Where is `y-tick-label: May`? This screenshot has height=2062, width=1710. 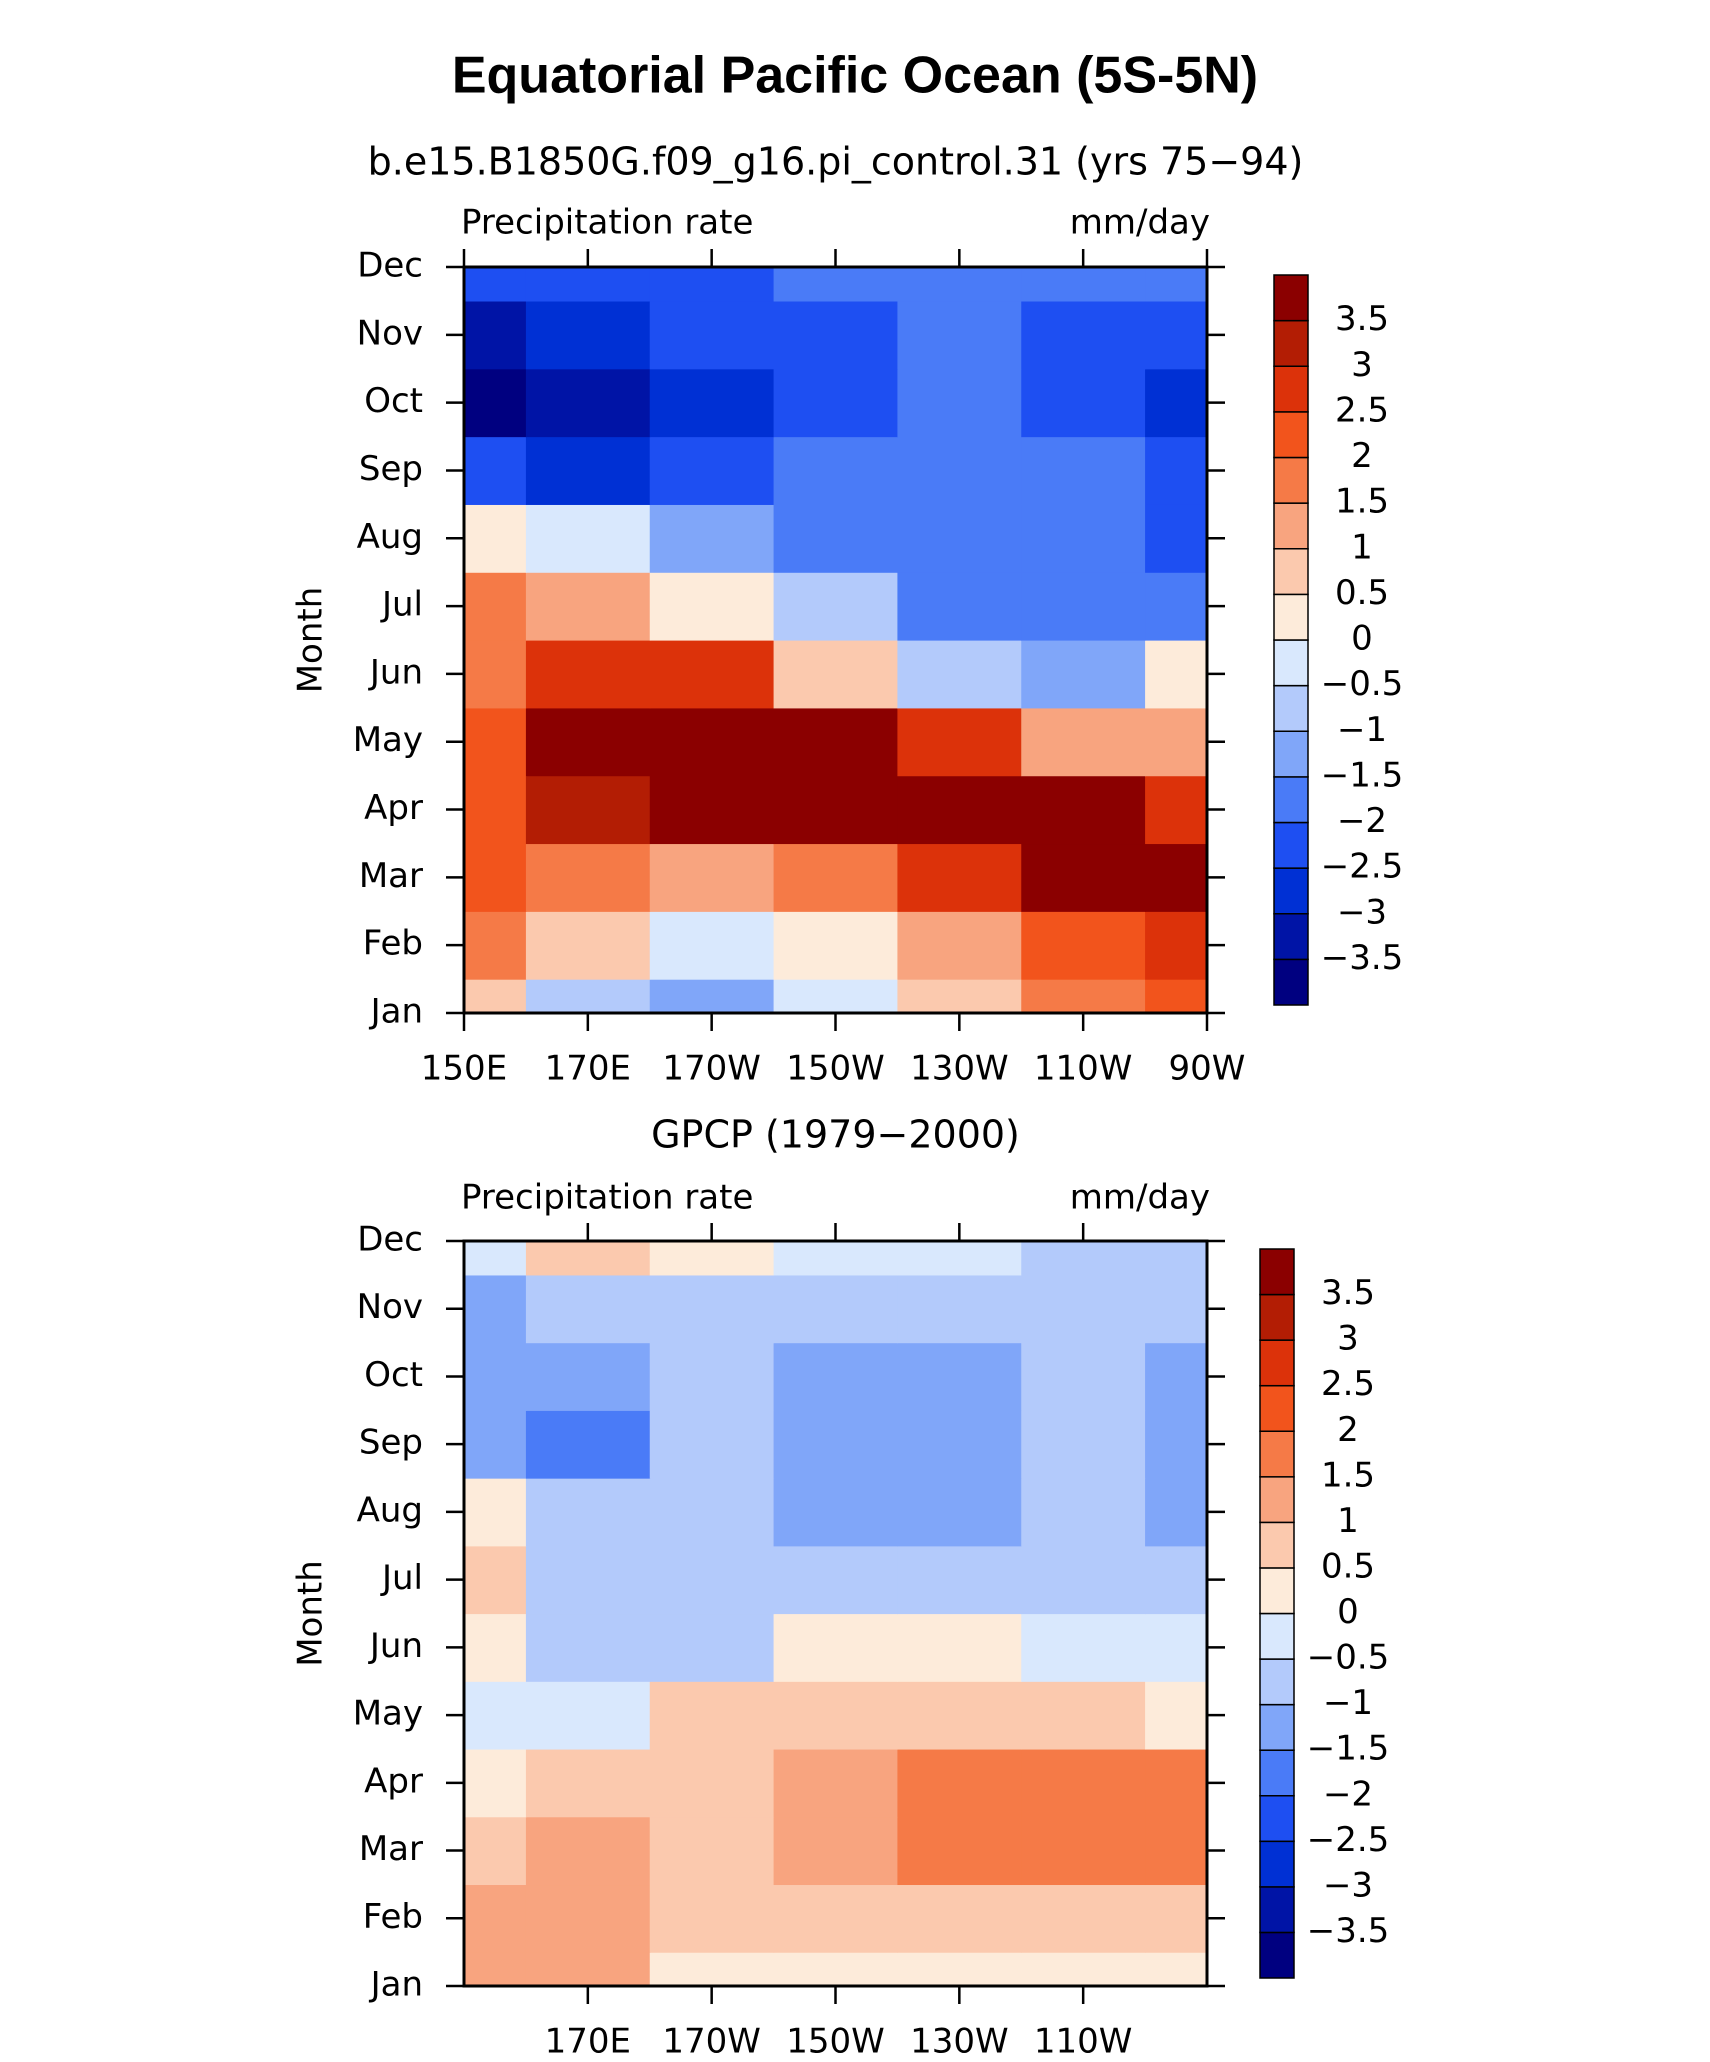 y-tick-label: May is located at coordinates (388, 1714).